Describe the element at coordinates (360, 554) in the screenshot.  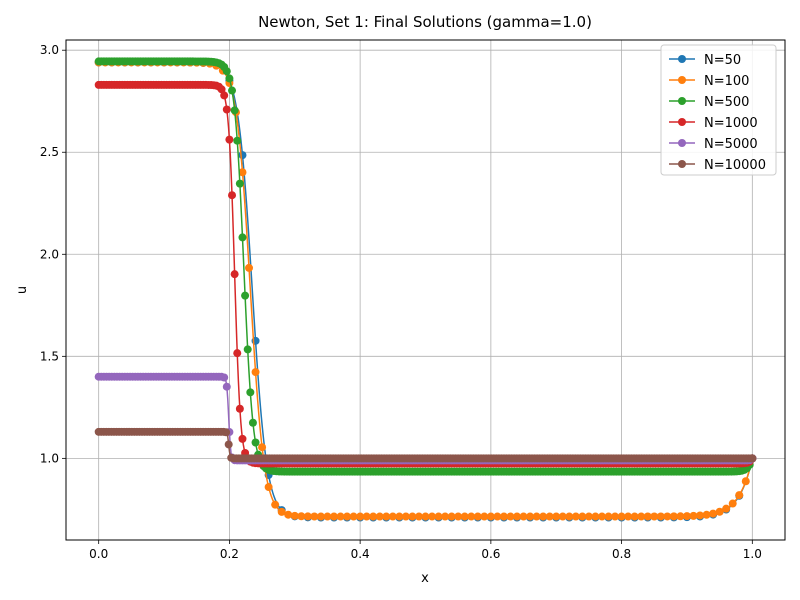
I see `x-tick-label: 0.4` at that location.